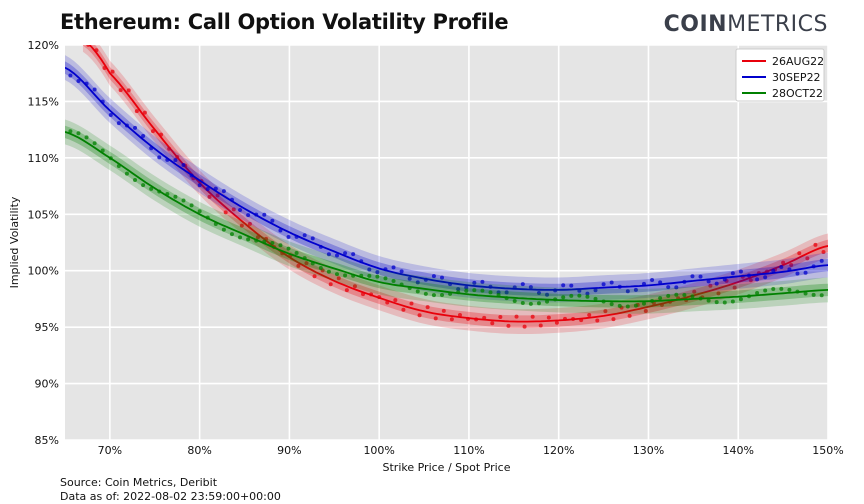 The width and height of the screenshot is (864, 504). Describe the element at coordinates (139, 482) in the screenshot. I see `source-note: Source: Coin Metrics, Deribit` at that location.